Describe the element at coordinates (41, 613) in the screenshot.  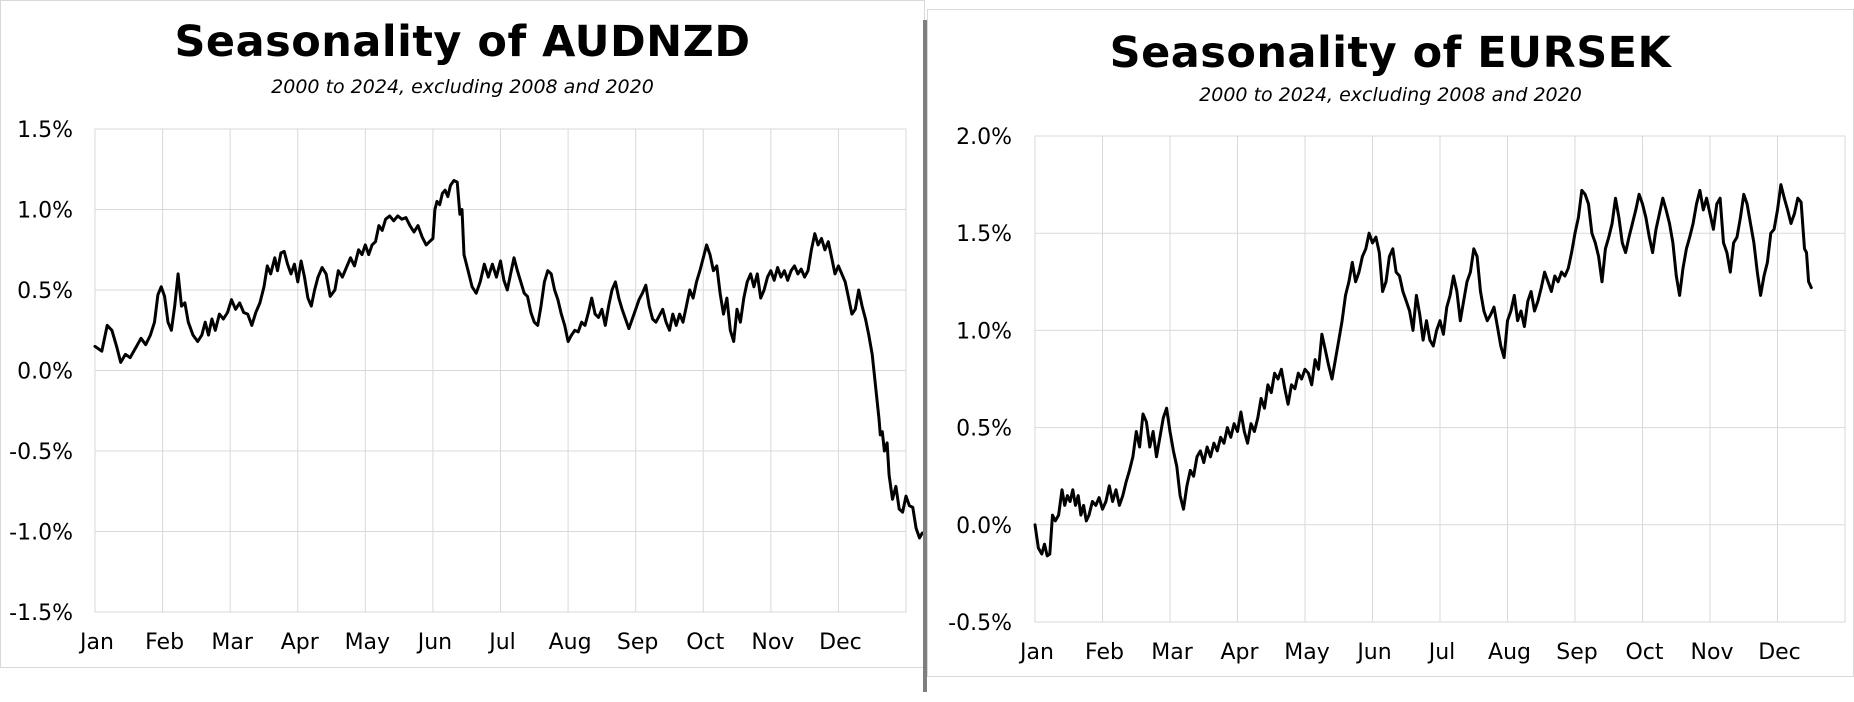
I see `y-tick-label: -1.5%` at that location.